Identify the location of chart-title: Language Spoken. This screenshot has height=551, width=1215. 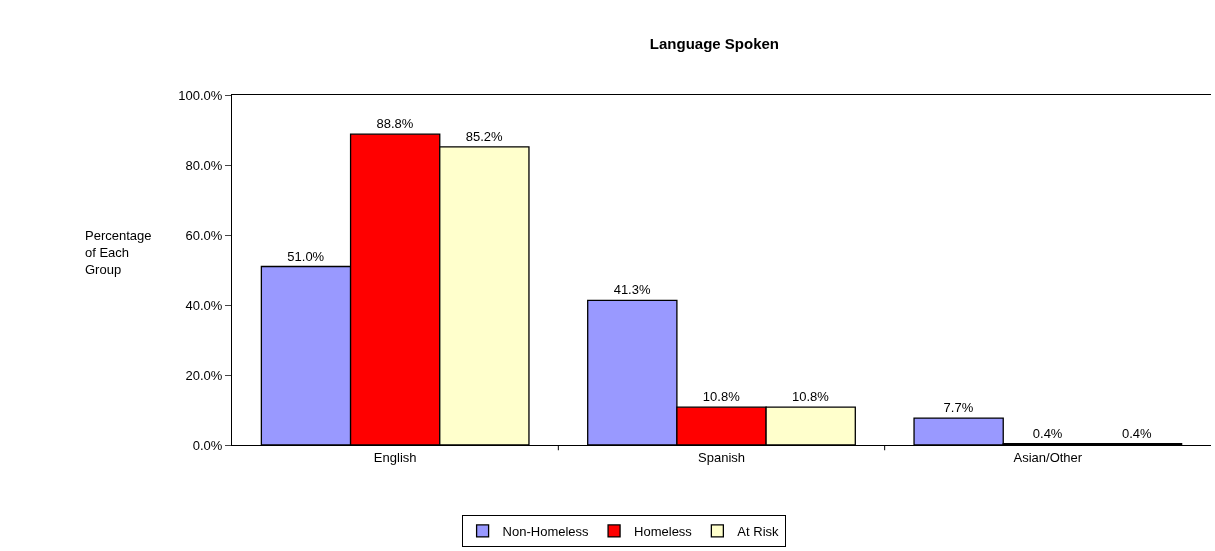
(714, 44).